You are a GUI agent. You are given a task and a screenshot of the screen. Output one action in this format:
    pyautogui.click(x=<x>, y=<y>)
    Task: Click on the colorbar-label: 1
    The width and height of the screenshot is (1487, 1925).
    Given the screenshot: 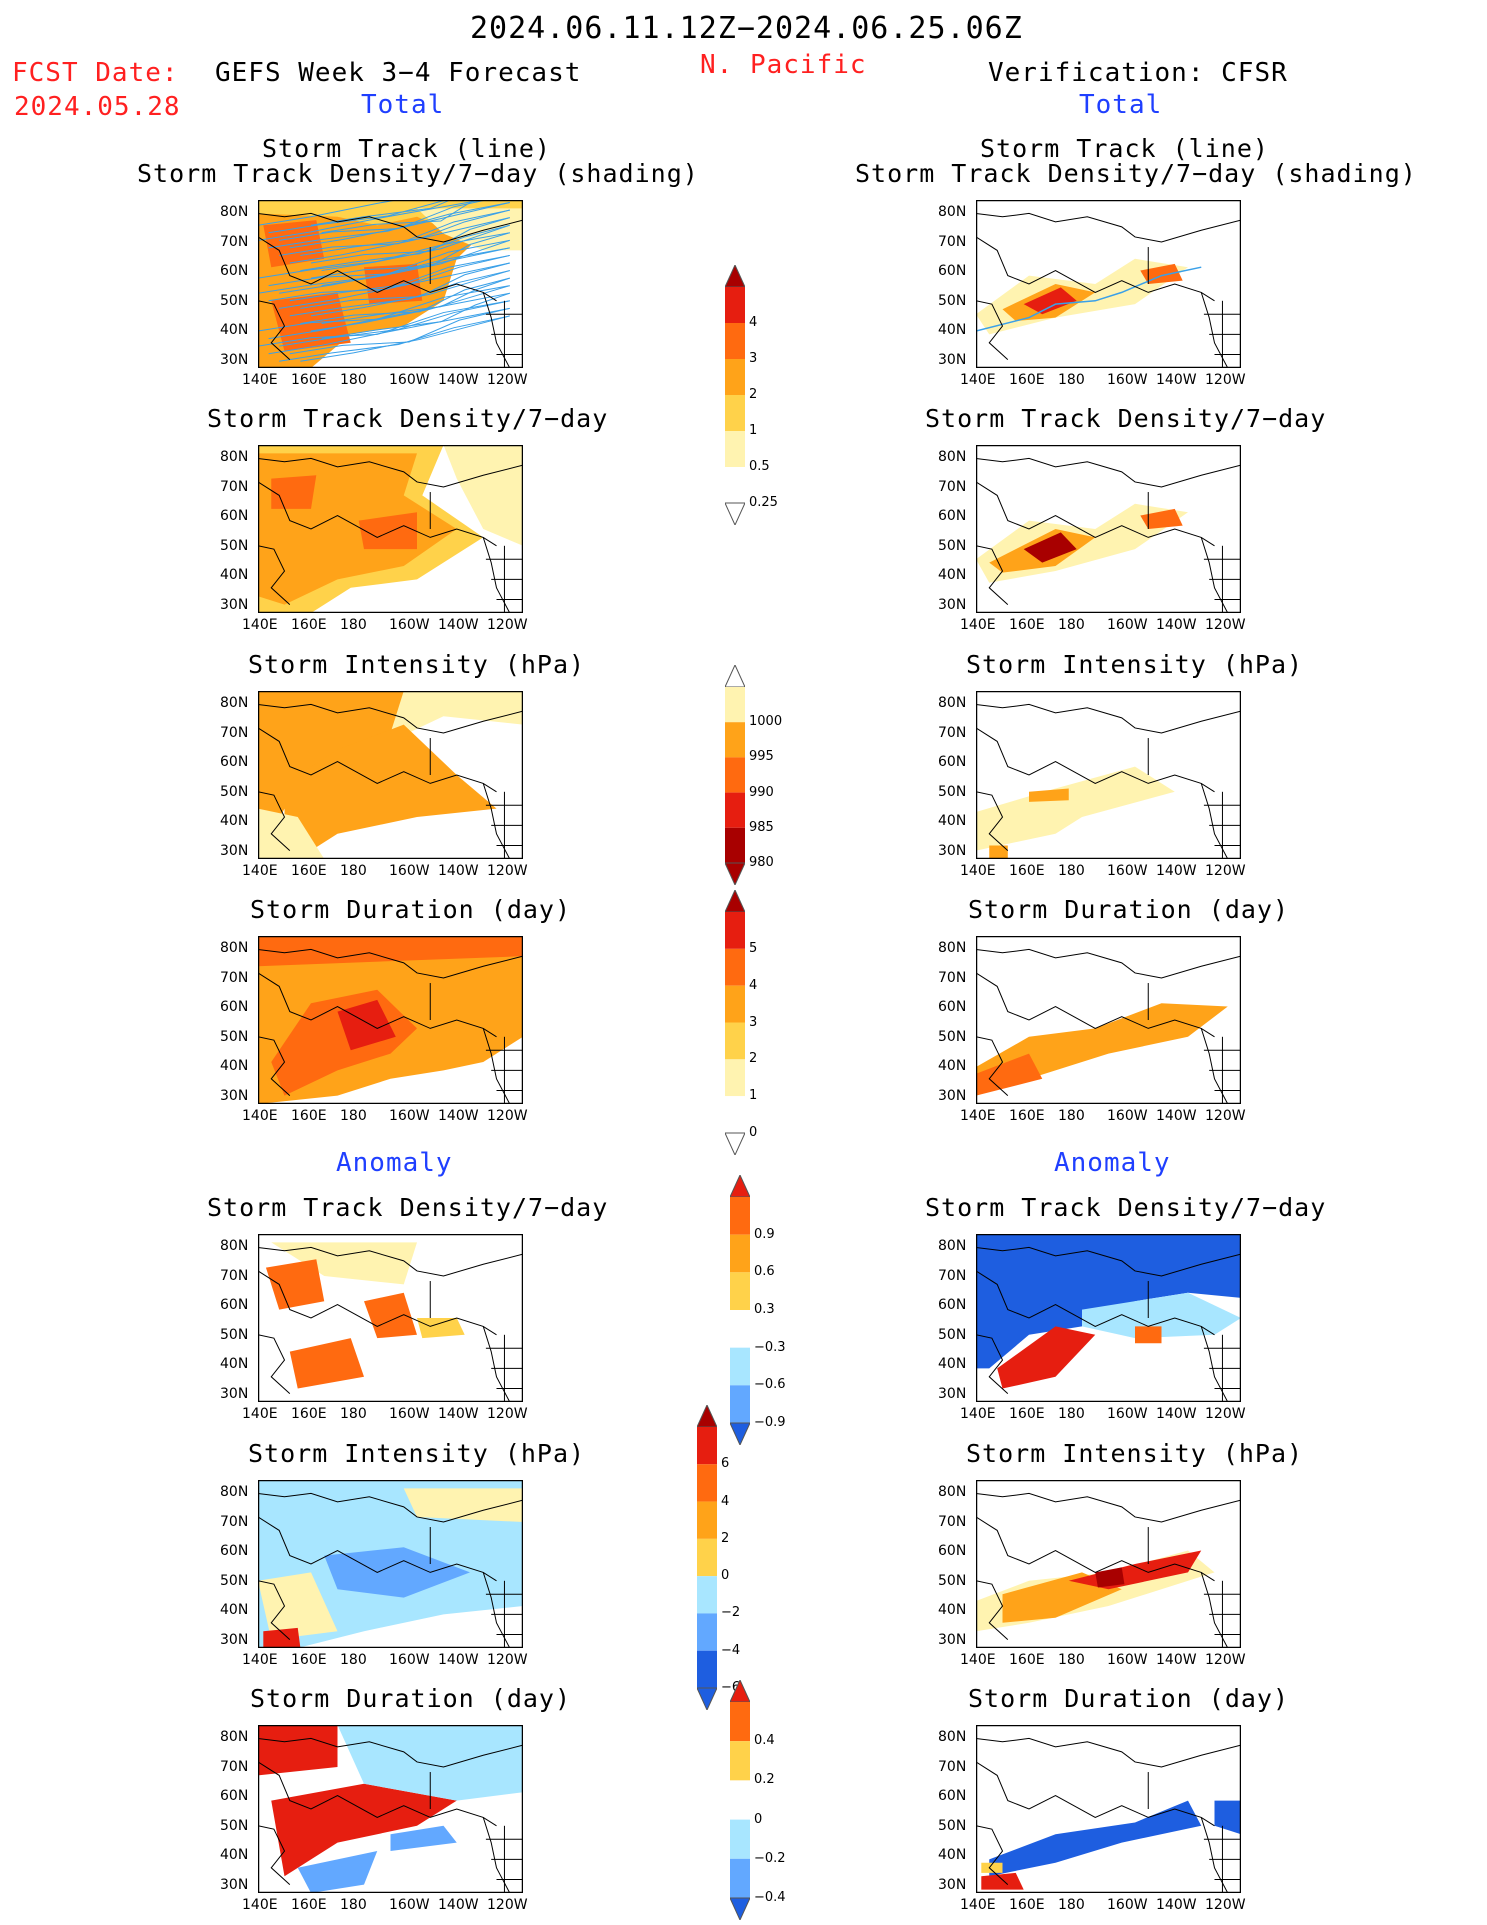 What is the action you would take?
    pyautogui.click(x=753, y=1096)
    